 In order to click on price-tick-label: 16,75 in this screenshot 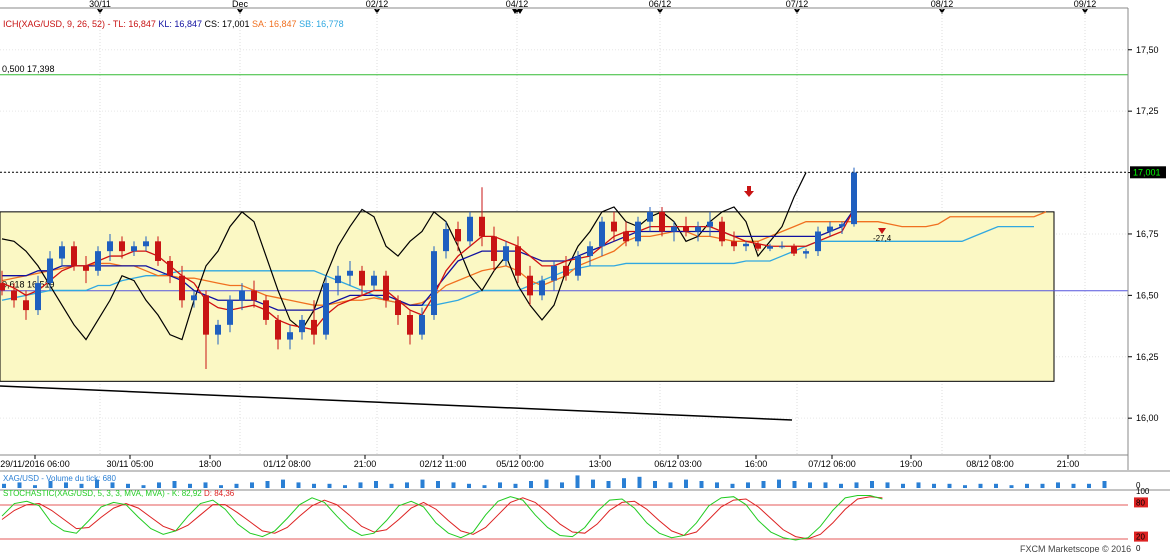, I will do `click(1147, 234)`.